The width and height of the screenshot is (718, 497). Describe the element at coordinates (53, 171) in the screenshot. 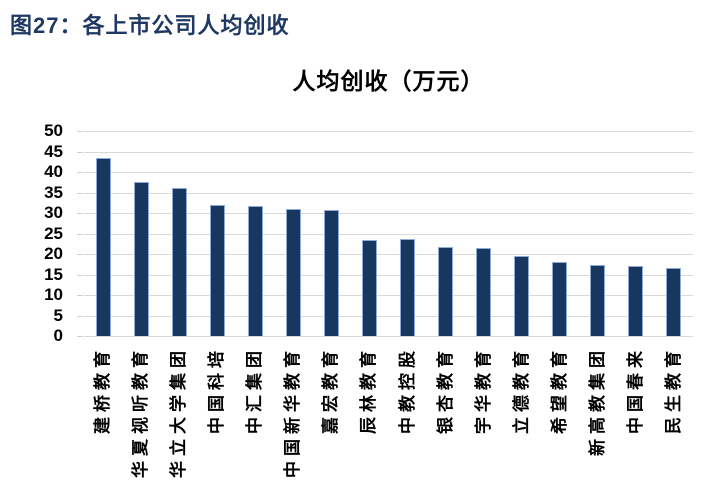

I see `y-tick-label: 40` at that location.